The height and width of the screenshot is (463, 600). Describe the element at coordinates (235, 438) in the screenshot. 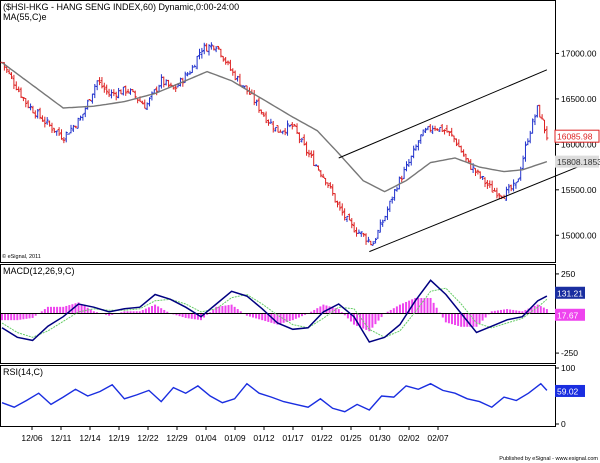

I see `x-tick-label: 01/09` at that location.